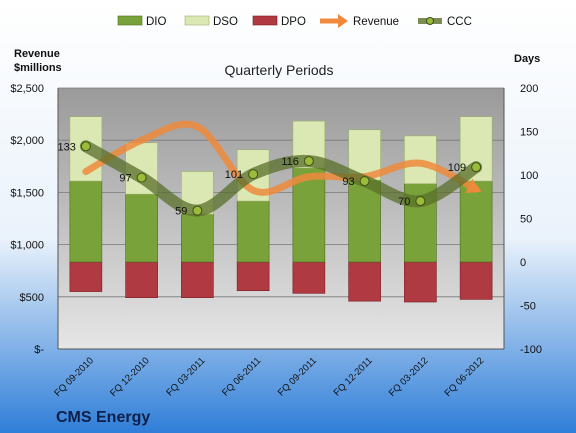  Describe the element at coordinates (67, 147) in the screenshot. I see `ccc-data-label: 133` at that location.